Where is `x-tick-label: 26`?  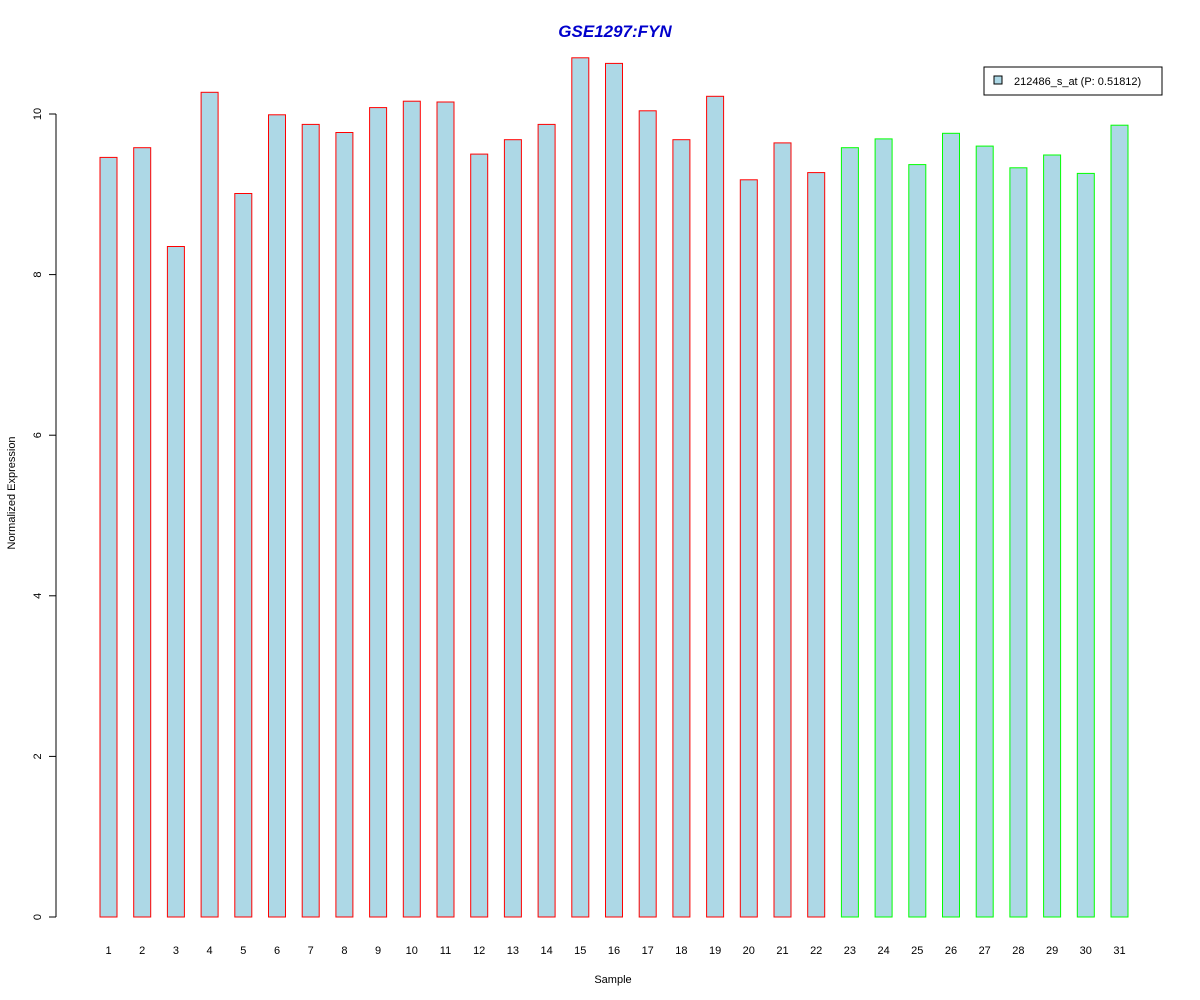
x-tick-label: 26 is located at coordinates (951, 951).